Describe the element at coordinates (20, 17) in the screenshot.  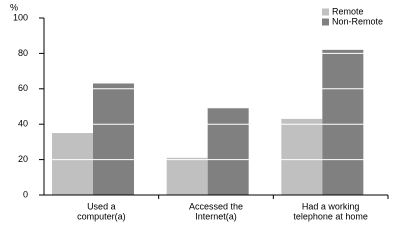
I see `y-tick-label: 100` at that location.